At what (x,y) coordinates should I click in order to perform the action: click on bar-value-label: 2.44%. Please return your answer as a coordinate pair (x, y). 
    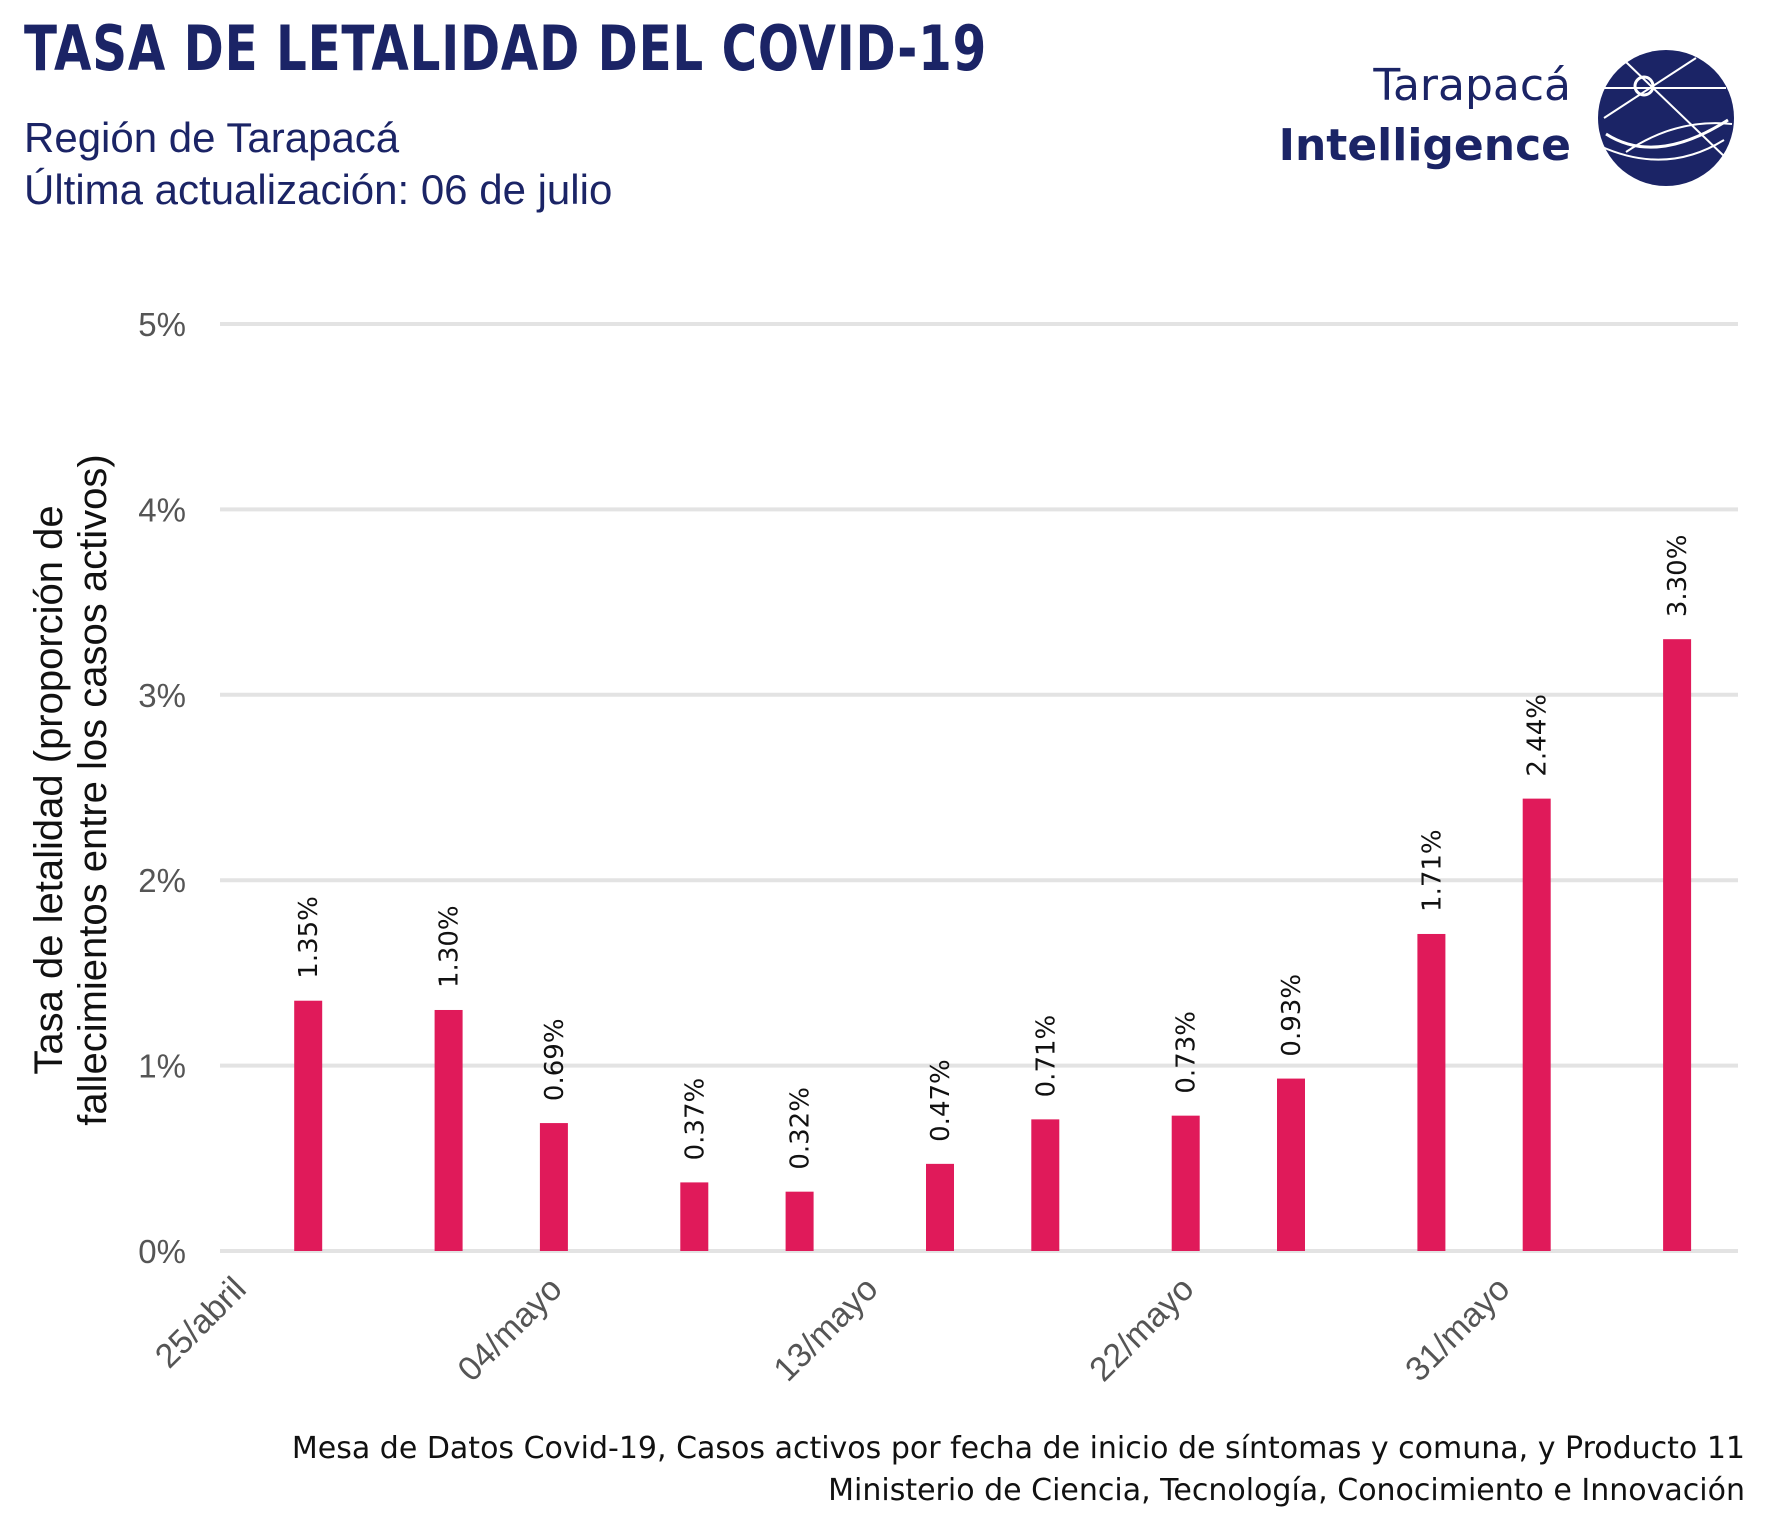
    Looking at the image, I should click on (1538, 735).